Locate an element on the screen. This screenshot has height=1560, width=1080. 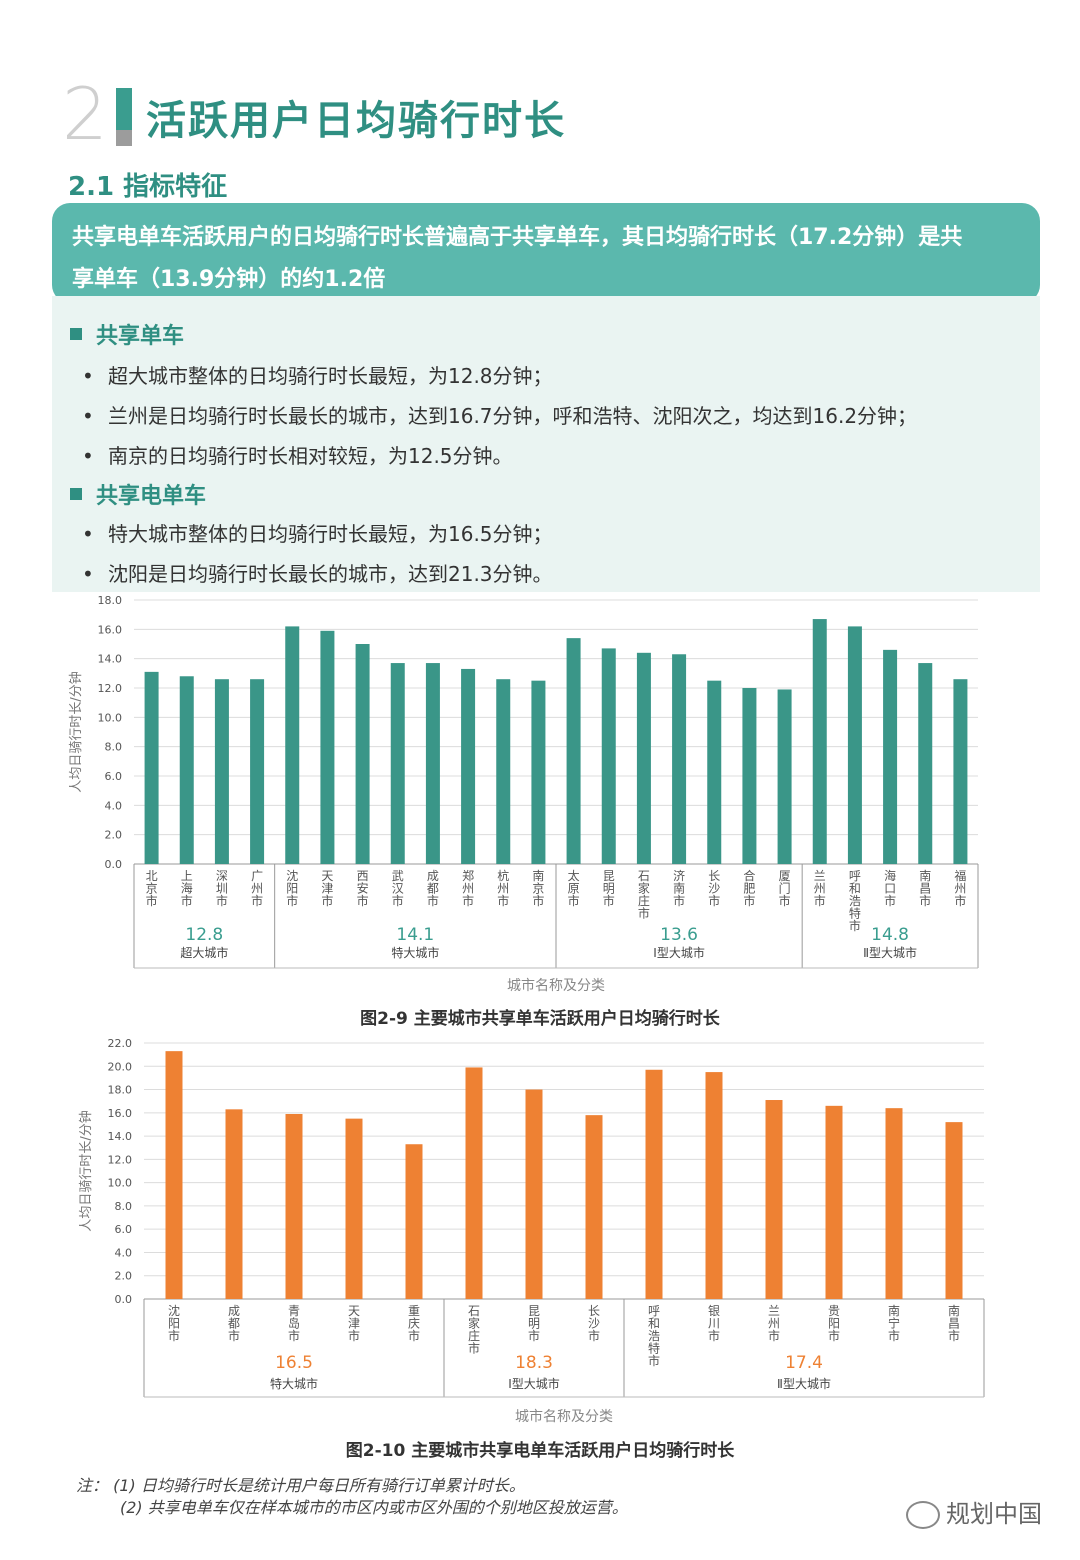
x-tick-label: 昌 is located at coordinates (925, 889).